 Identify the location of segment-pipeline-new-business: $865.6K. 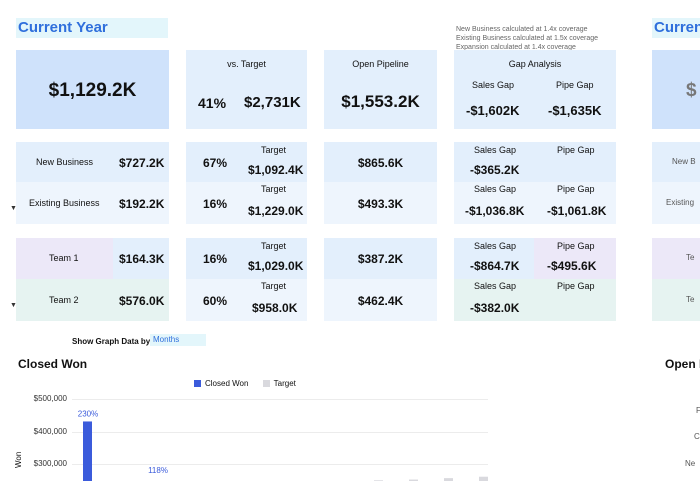
(380, 162).